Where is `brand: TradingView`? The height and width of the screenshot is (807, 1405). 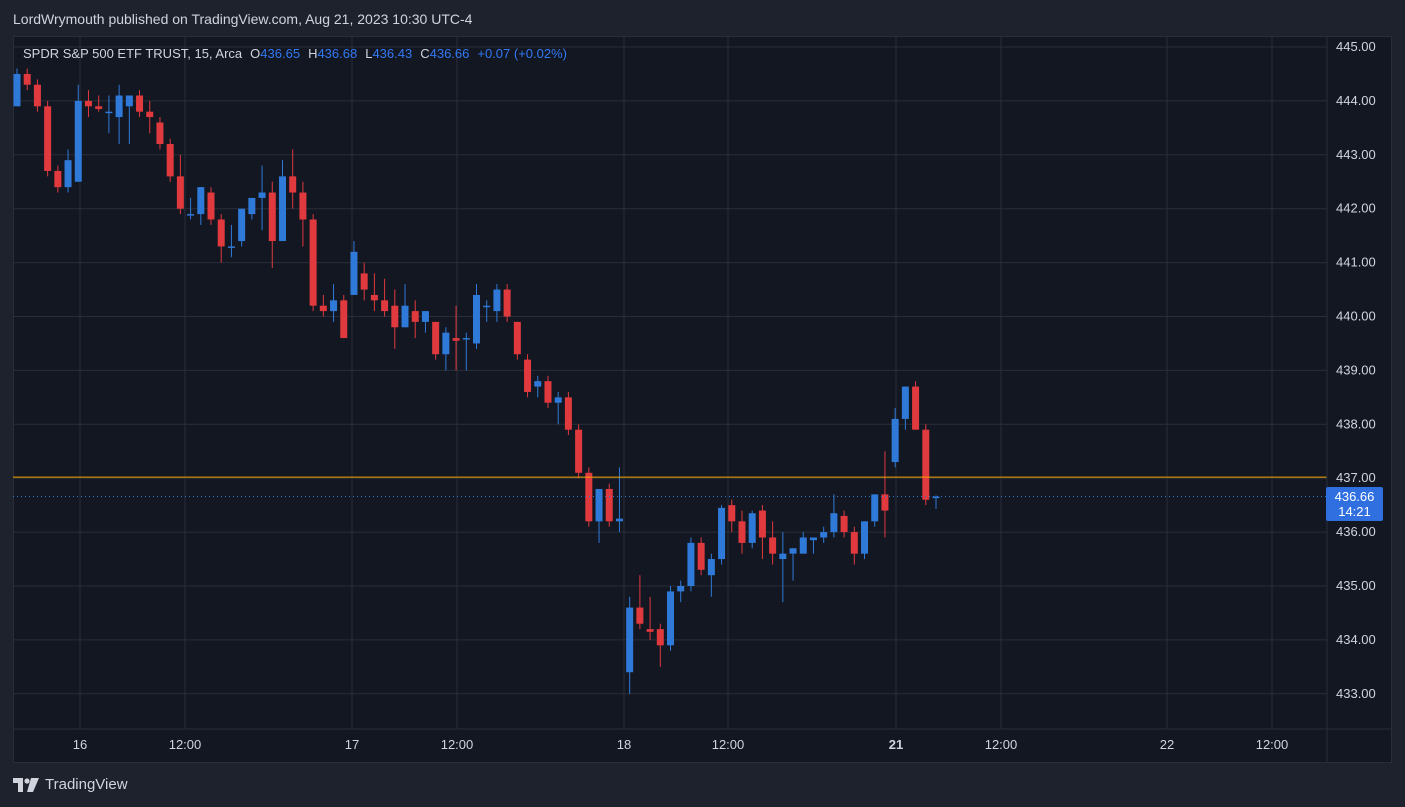
brand: TradingView is located at coordinates (70, 784).